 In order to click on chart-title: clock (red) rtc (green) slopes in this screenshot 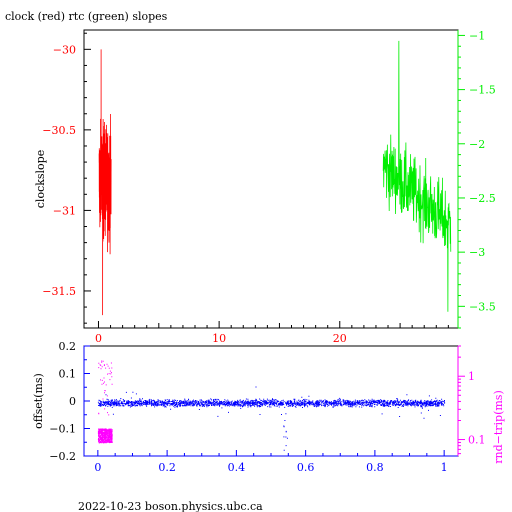, I will do `click(86, 16)`.